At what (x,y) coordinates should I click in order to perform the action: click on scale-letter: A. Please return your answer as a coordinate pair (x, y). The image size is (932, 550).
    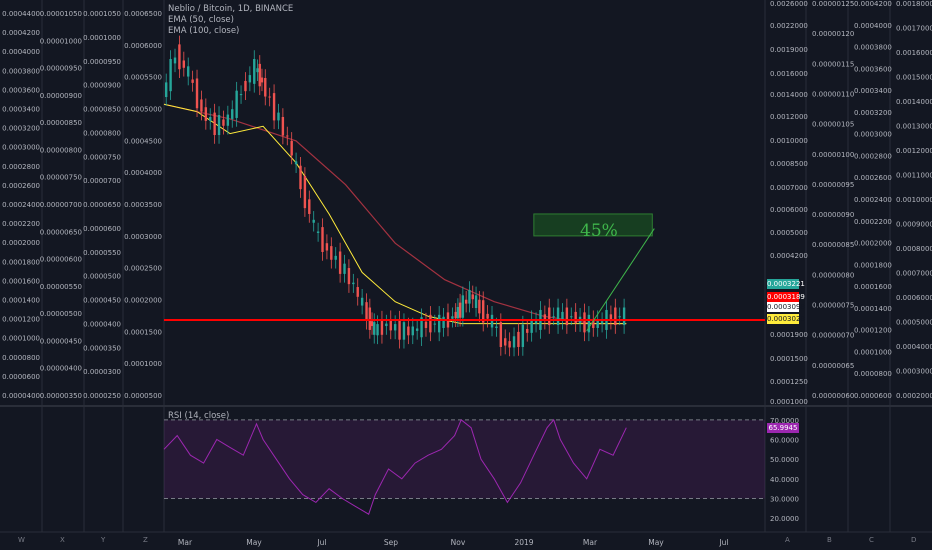
    Looking at the image, I should click on (787, 540).